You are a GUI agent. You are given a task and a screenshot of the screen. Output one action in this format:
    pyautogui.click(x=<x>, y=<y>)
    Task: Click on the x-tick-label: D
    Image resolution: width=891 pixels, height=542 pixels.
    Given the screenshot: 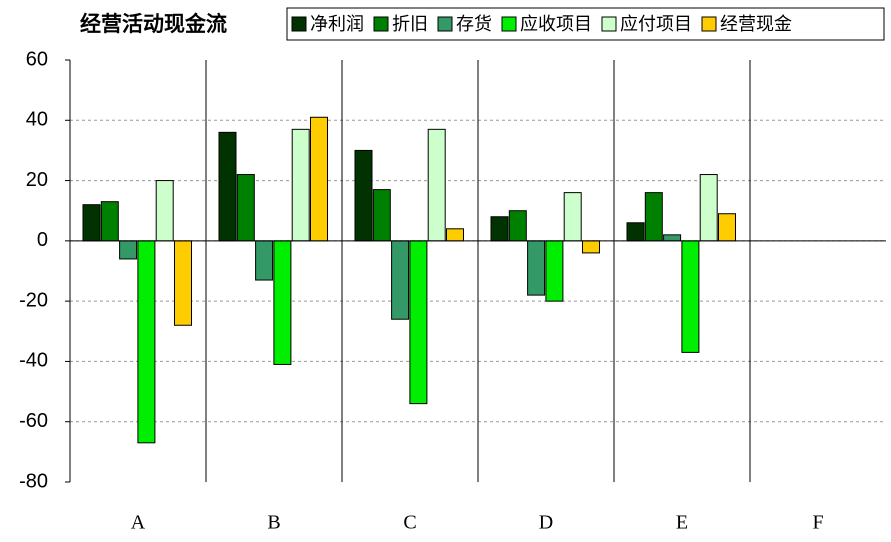 What is the action you would take?
    pyautogui.click(x=546, y=523)
    